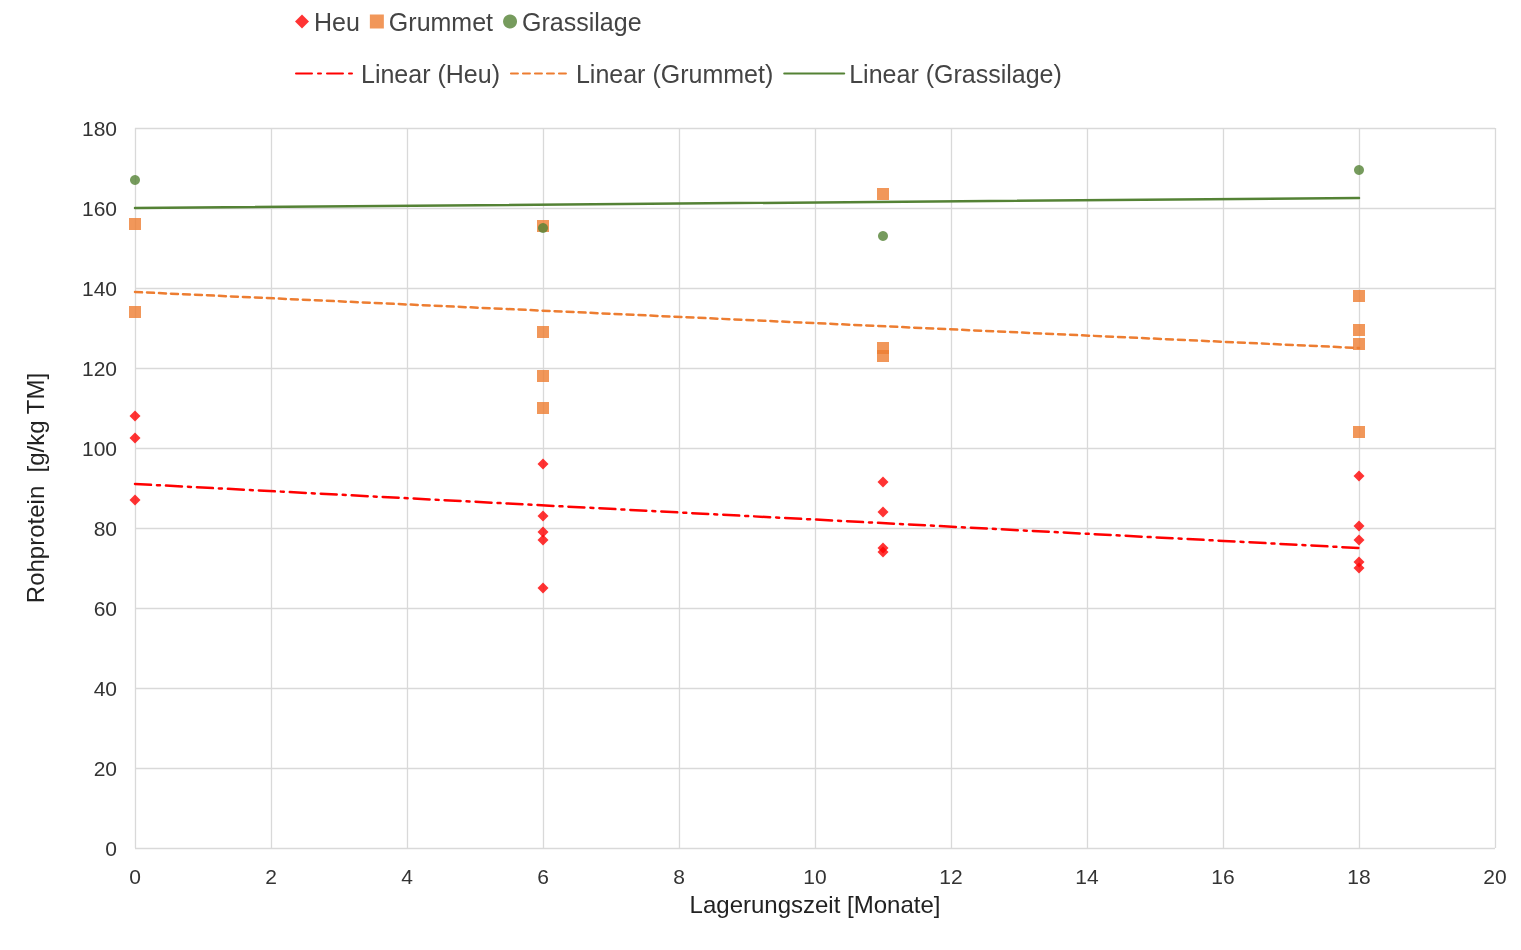 This screenshot has height=950, width=1521. What do you see at coordinates (441, 21) in the screenshot?
I see `legend-label: Grummet` at bounding box center [441, 21].